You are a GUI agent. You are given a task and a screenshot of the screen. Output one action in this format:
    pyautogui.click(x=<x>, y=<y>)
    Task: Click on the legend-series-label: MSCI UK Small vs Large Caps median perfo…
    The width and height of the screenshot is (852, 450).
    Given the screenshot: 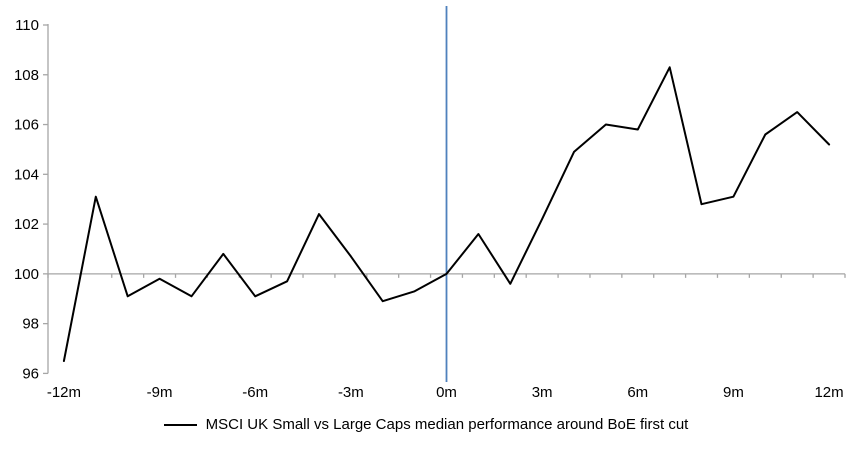 What is the action you would take?
    pyautogui.click(x=447, y=424)
    